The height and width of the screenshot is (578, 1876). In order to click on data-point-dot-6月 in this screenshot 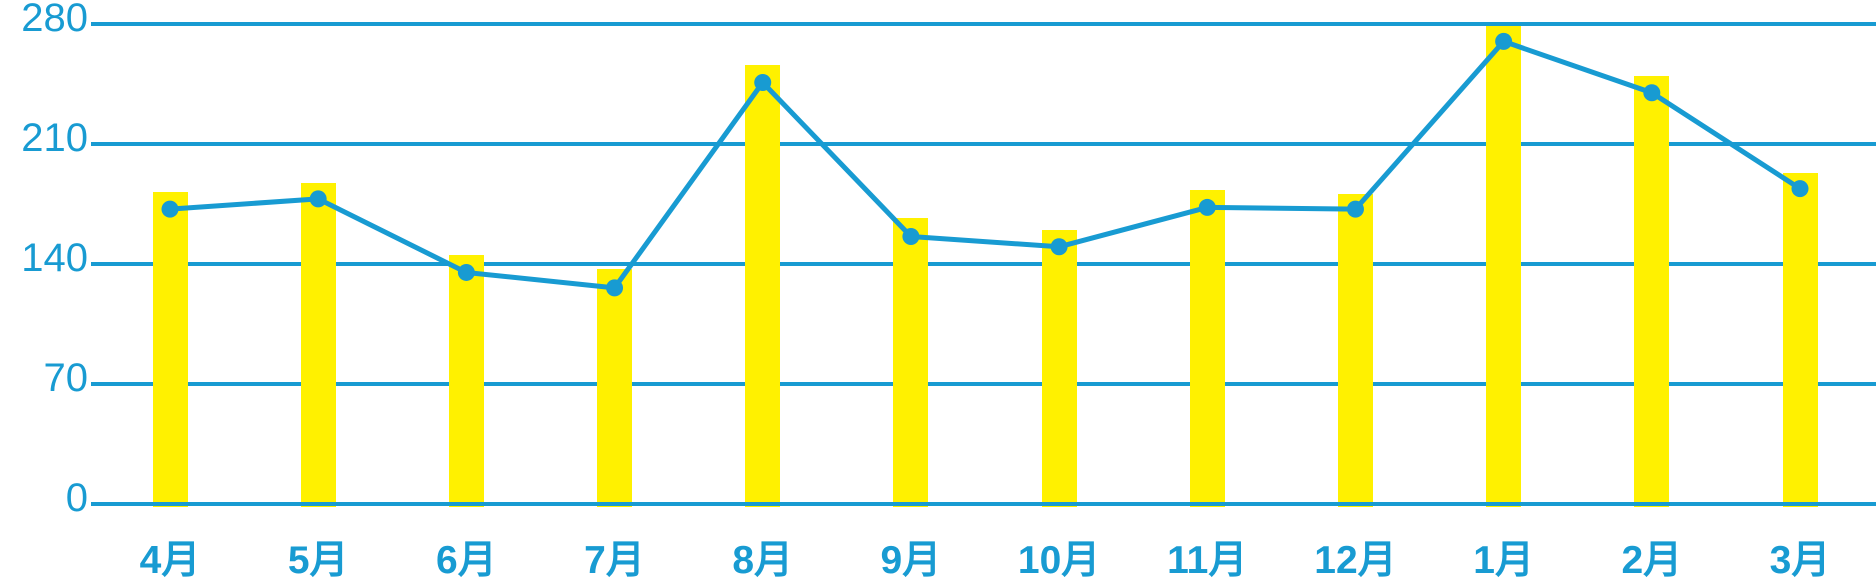, I will do `click(466, 272)`.